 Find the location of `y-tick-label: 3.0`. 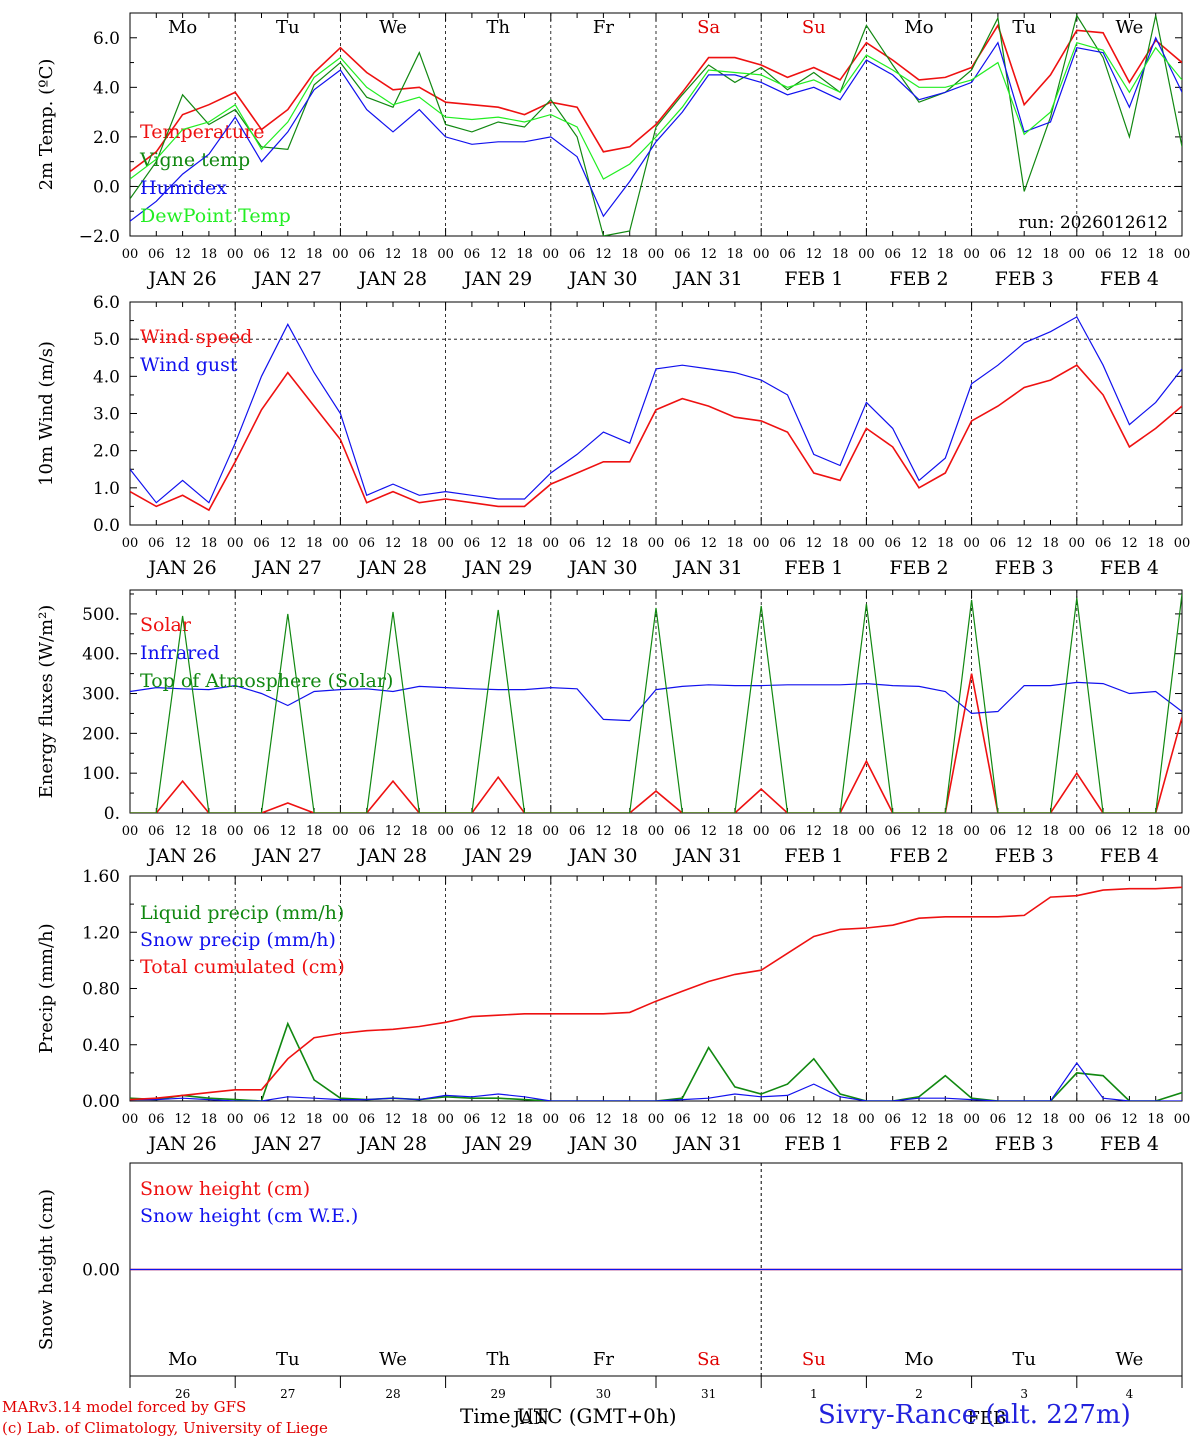

y-tick-label: 3.0 is located at coordinates (106, 415).